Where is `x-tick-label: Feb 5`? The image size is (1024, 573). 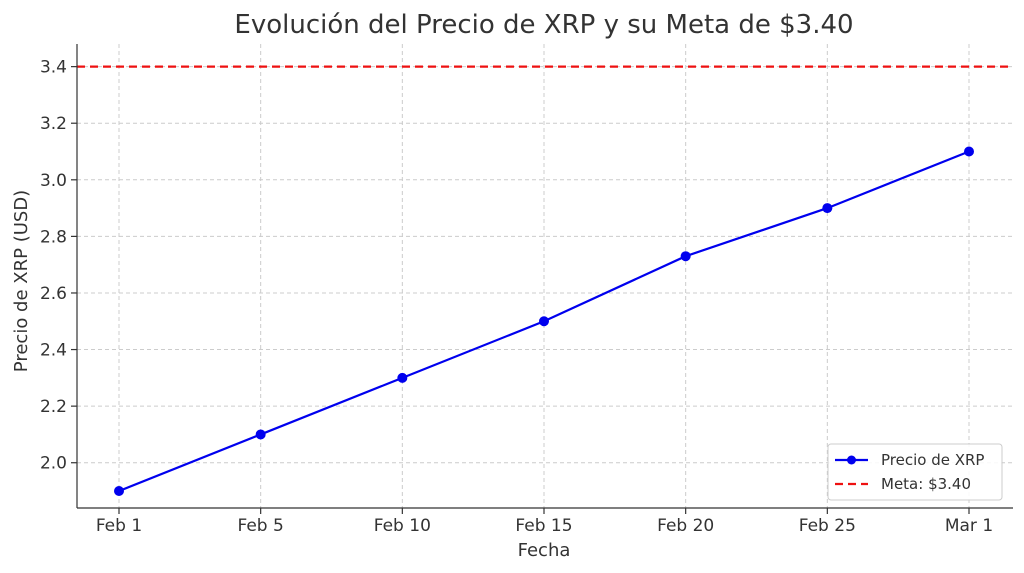
x-tick-label: Feb 5 is located at coordinates (261, 526).